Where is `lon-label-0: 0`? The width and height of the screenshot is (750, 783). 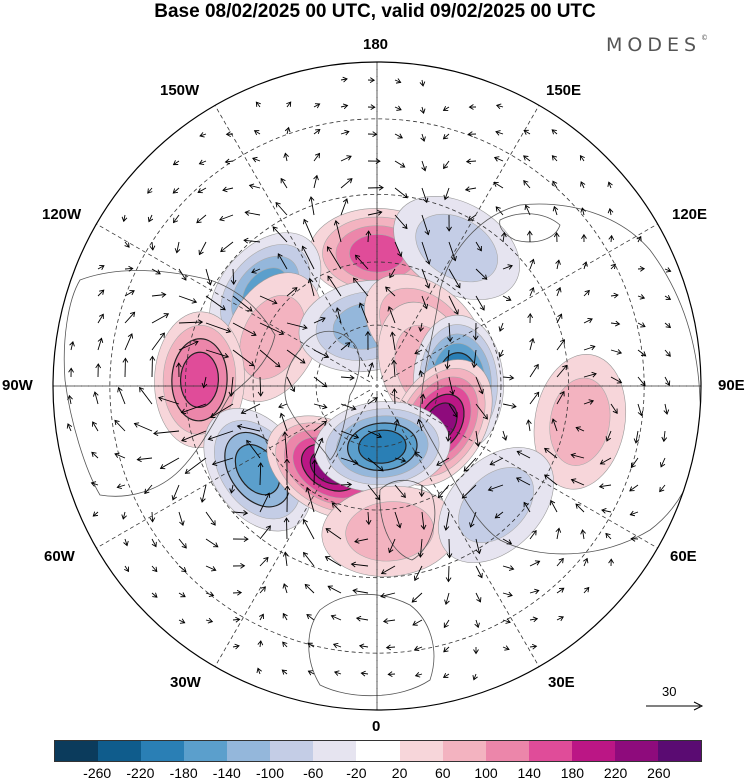
lon-label-0: 0 is located at coordinates (376, 726).